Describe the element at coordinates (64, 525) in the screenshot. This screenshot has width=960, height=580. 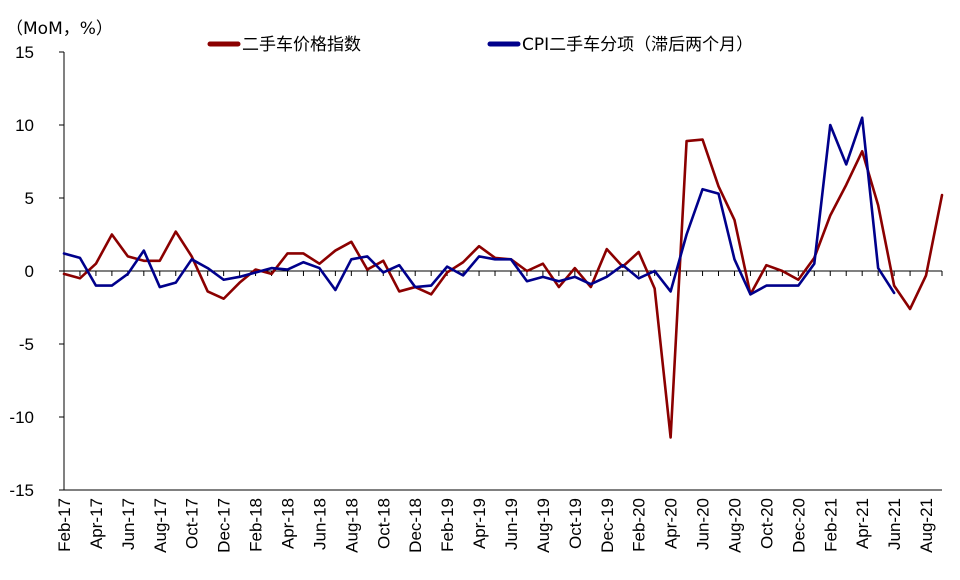
I see `x-tick-label: Feb-17` at that location.